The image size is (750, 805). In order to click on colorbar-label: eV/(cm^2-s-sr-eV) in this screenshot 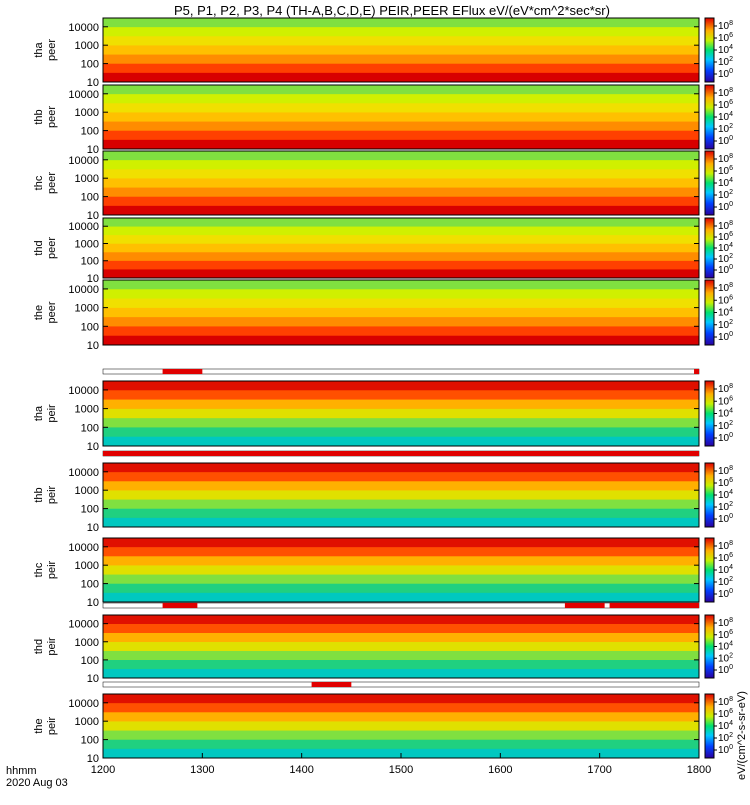, I will do `click(742, 735)`.